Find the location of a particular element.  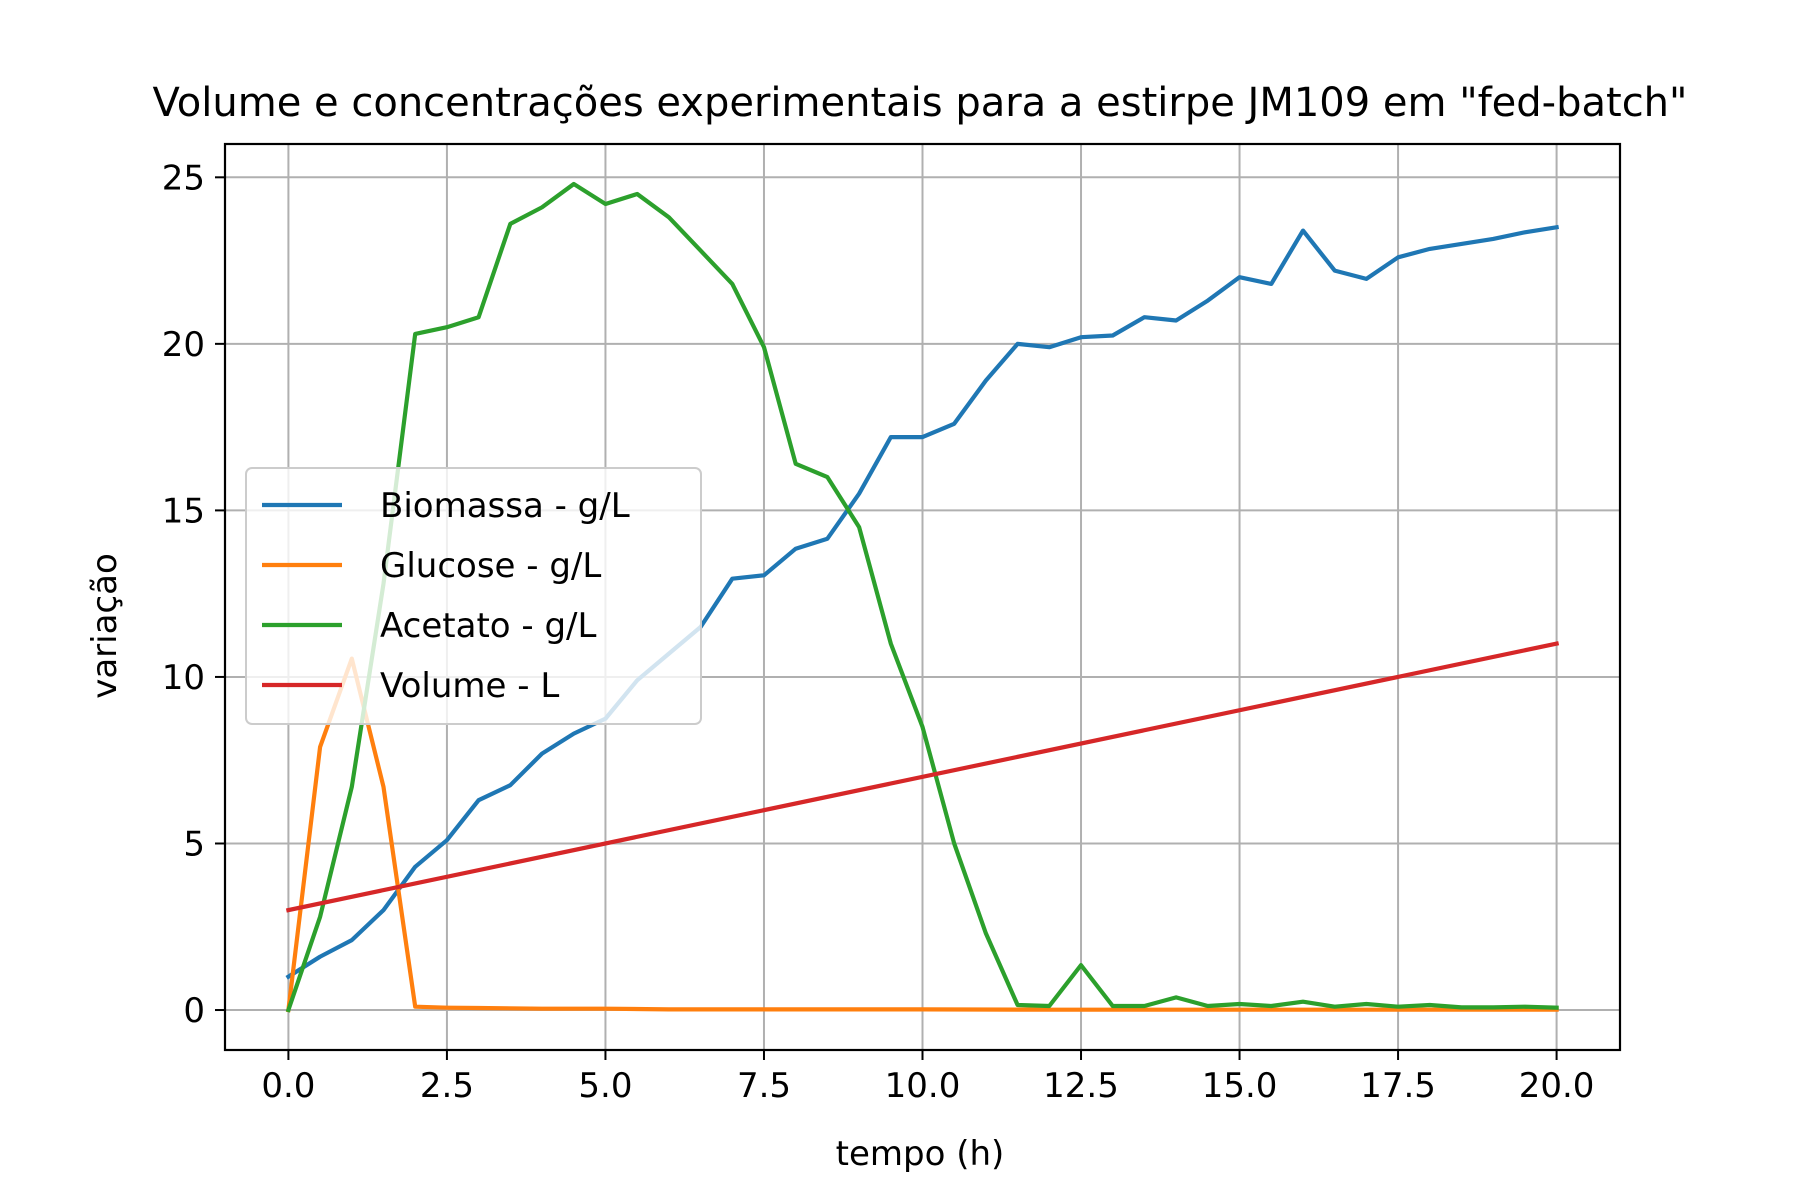

y-tick-label: 5 is located at coordinates (194, 844).